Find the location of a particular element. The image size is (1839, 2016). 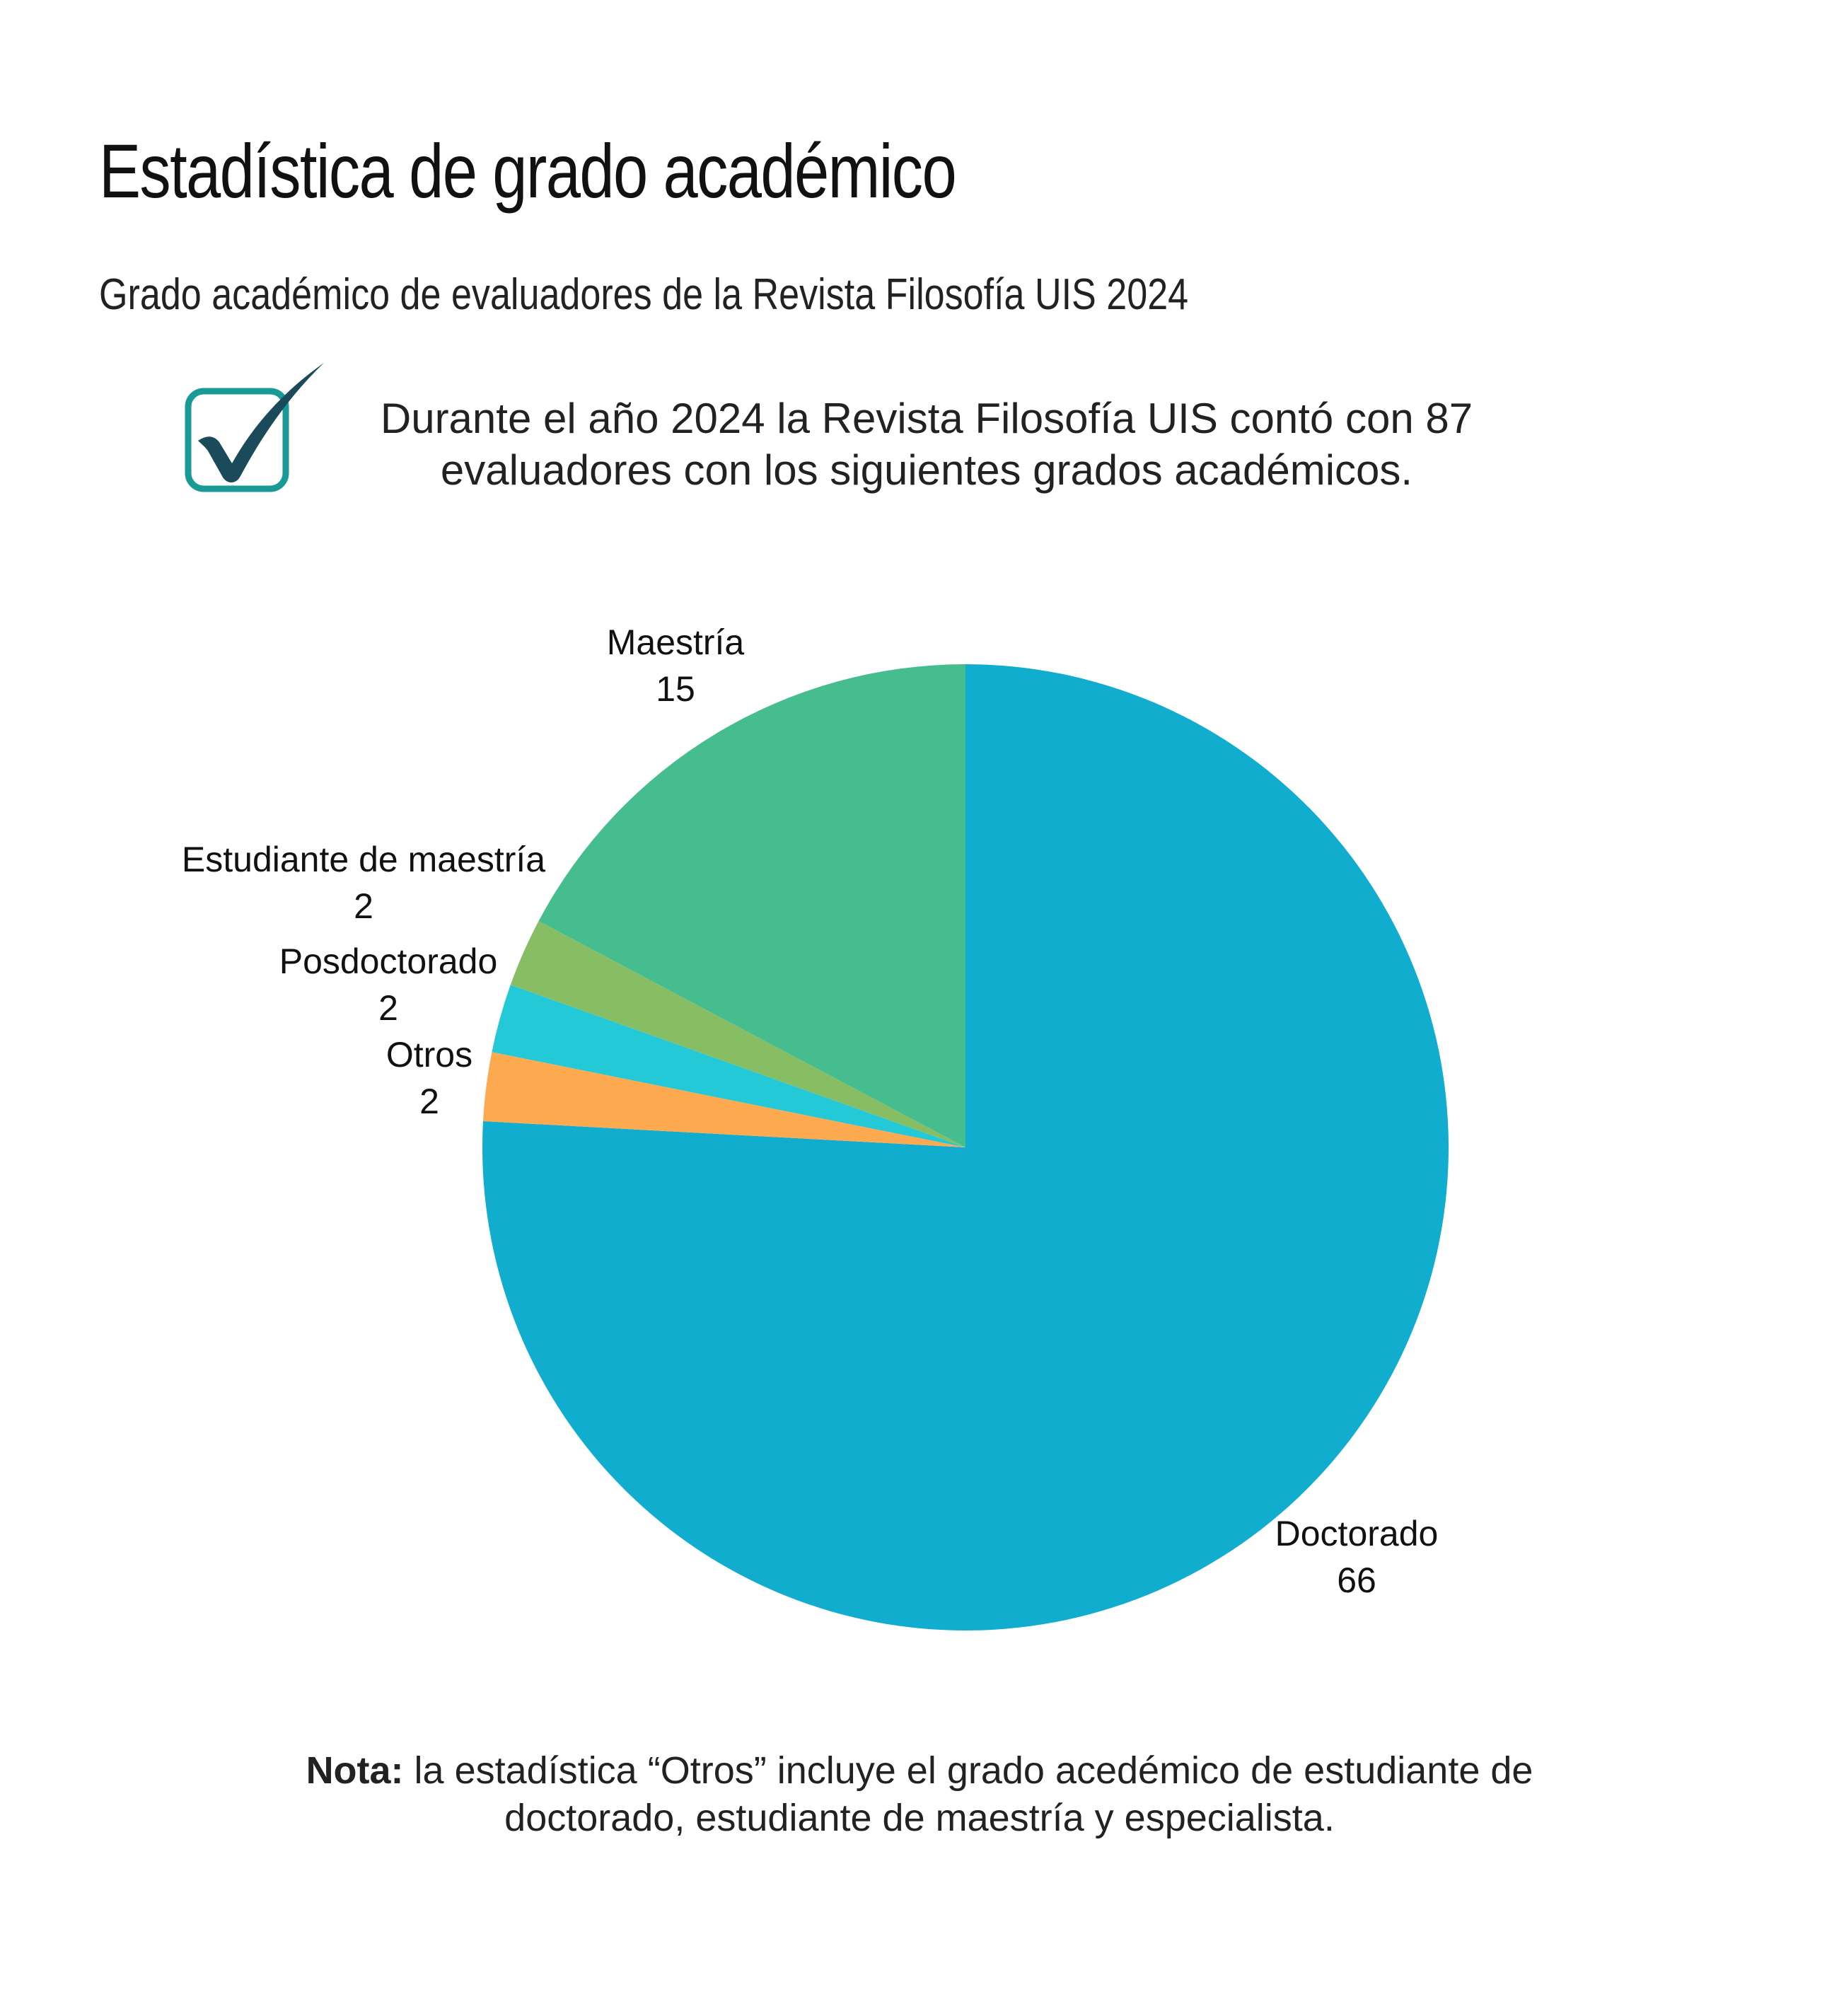

pie-slice-maestria is located at coordinates (751, 906).